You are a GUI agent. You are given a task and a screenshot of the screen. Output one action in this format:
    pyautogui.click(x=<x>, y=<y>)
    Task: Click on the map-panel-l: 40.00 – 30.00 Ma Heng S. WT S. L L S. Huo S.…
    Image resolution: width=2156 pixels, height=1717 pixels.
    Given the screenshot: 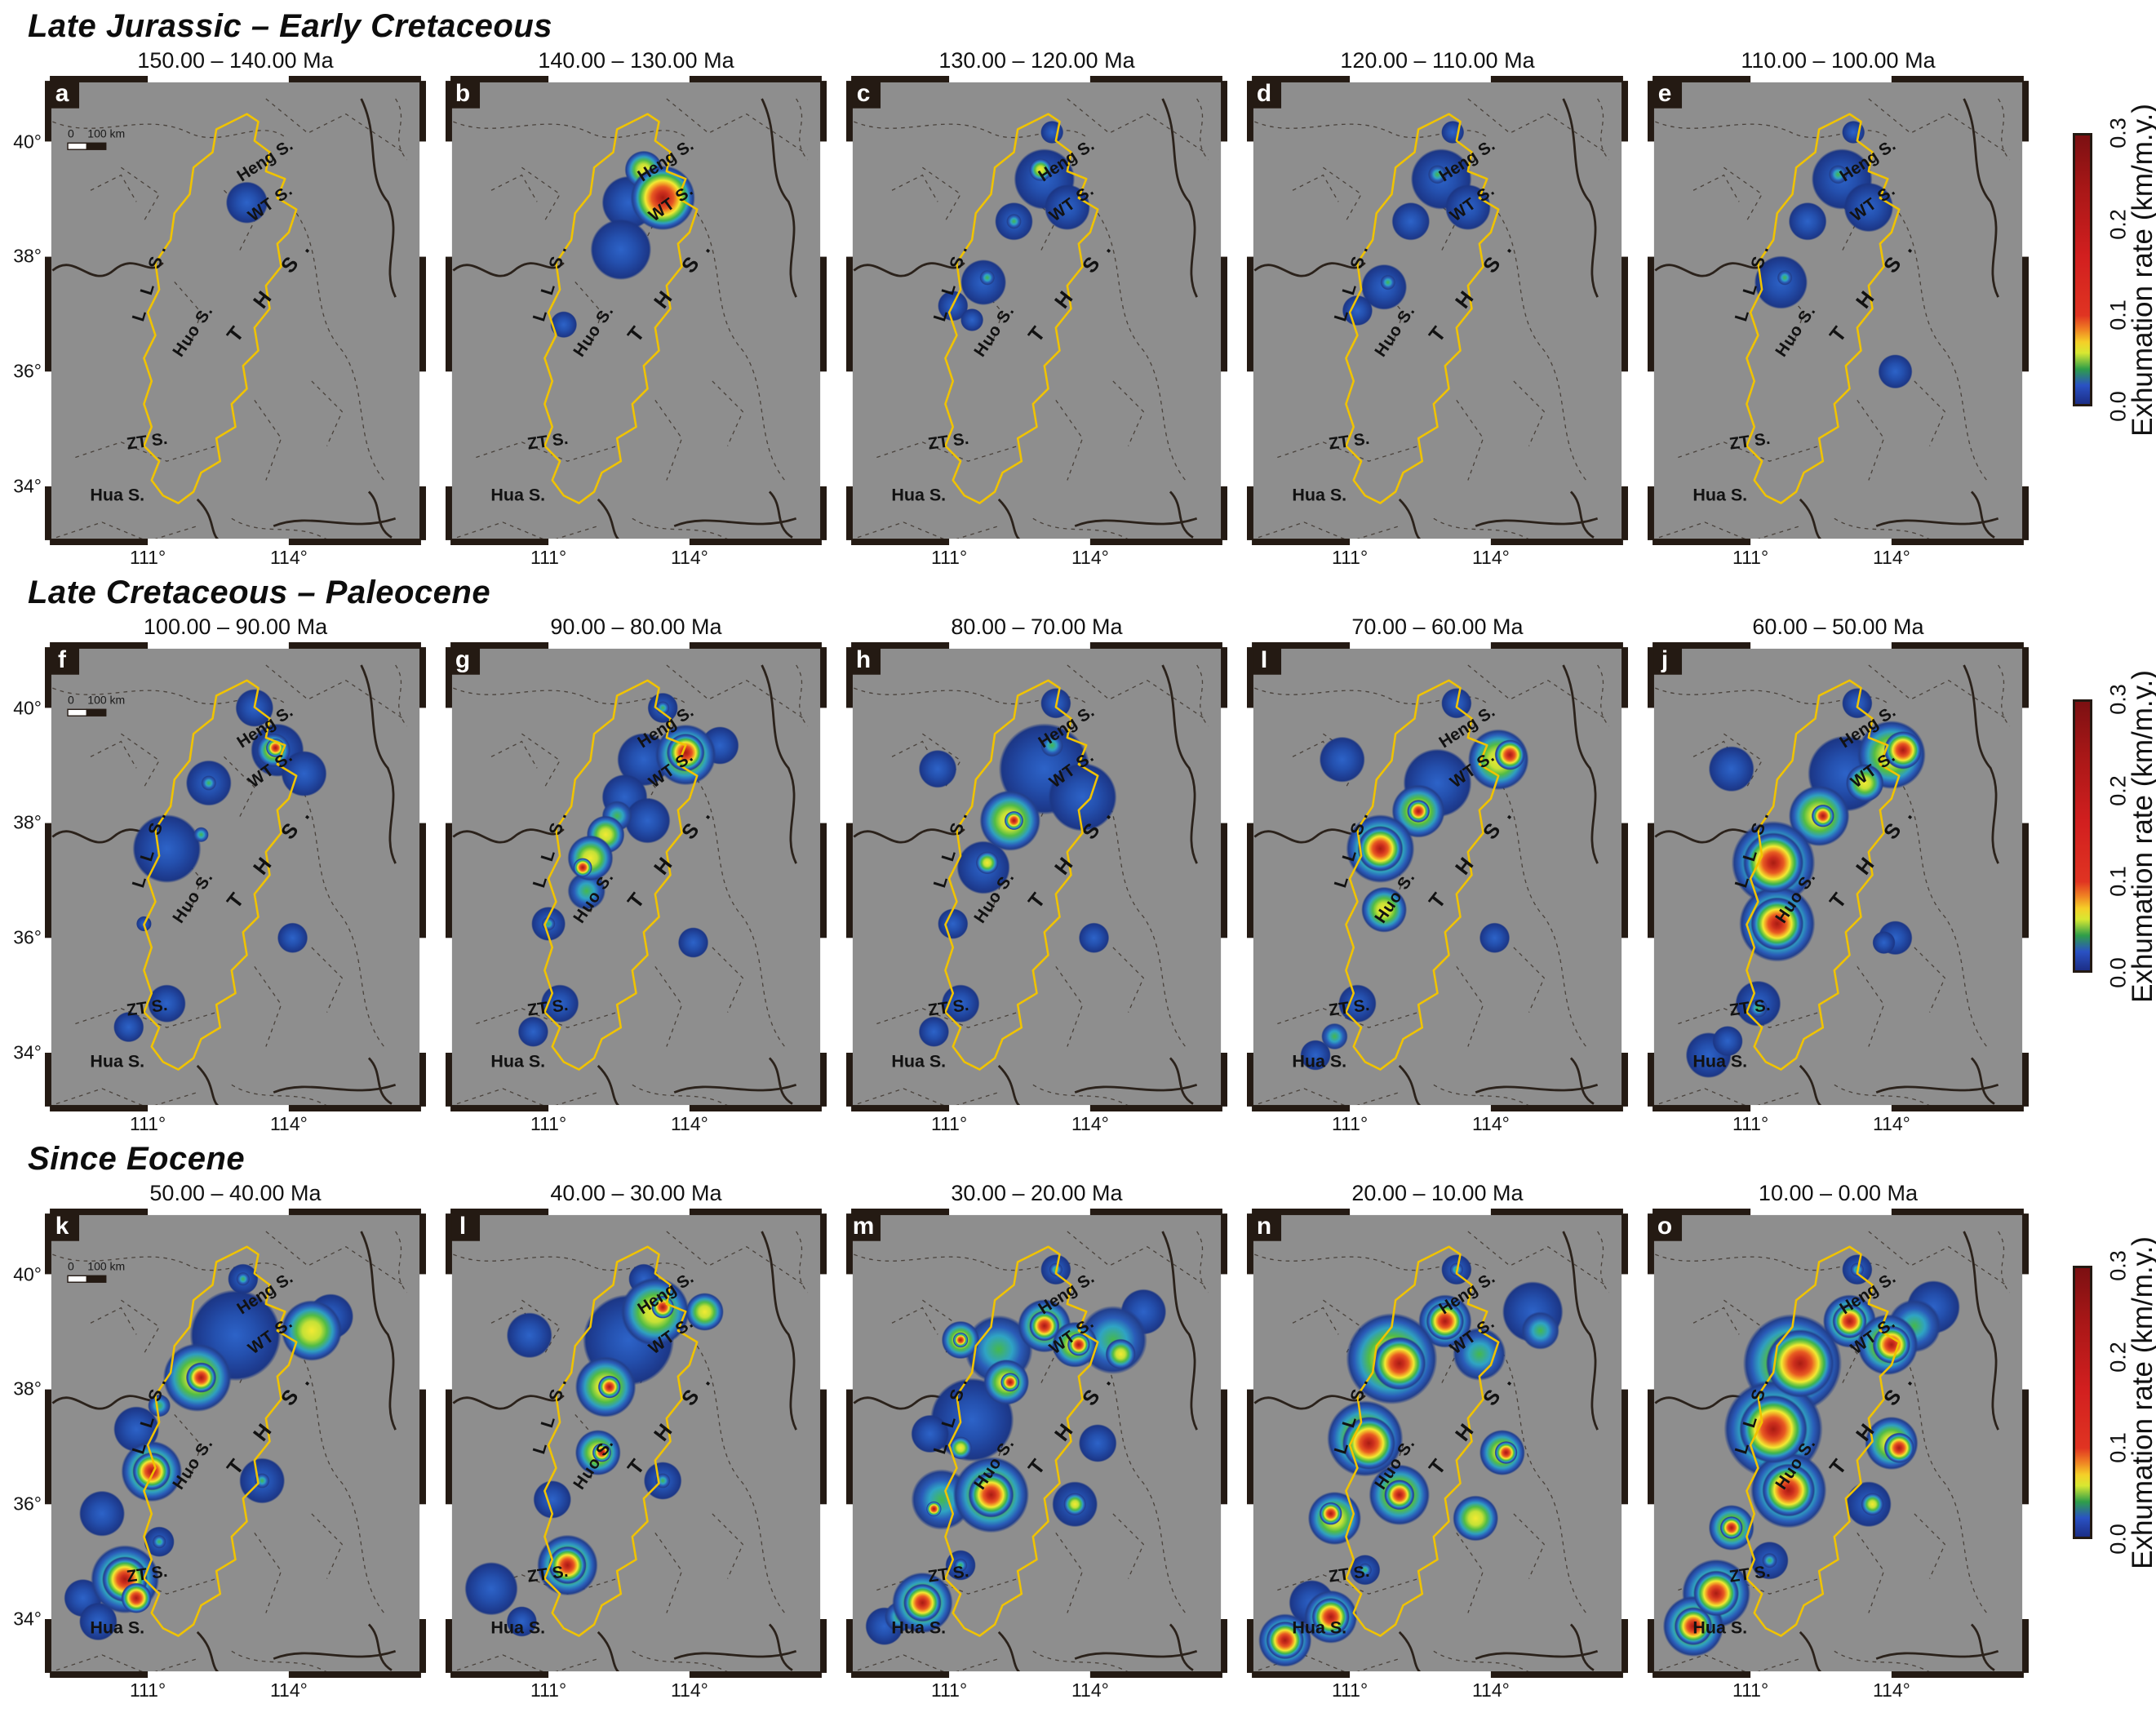 What is the action you would take?
    pyautogui.click(x=636, y=1441)
    